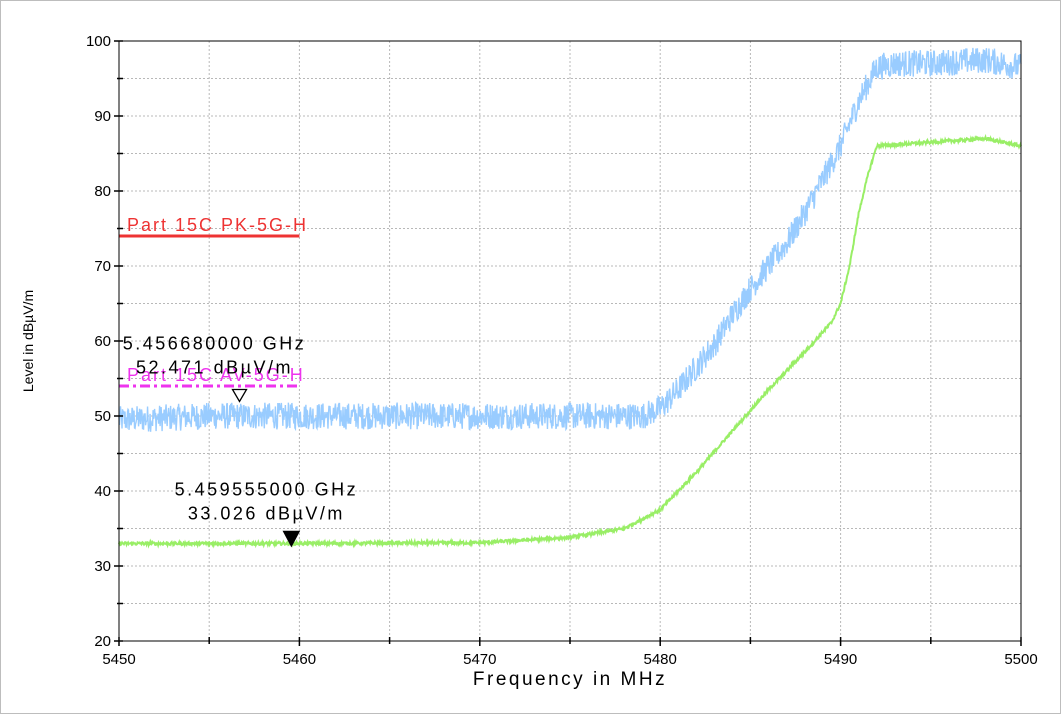  Describe the element at coordinates (28, 341) in the screenshot. I see `y-axis-label: Level in dBµV/m` at that location.